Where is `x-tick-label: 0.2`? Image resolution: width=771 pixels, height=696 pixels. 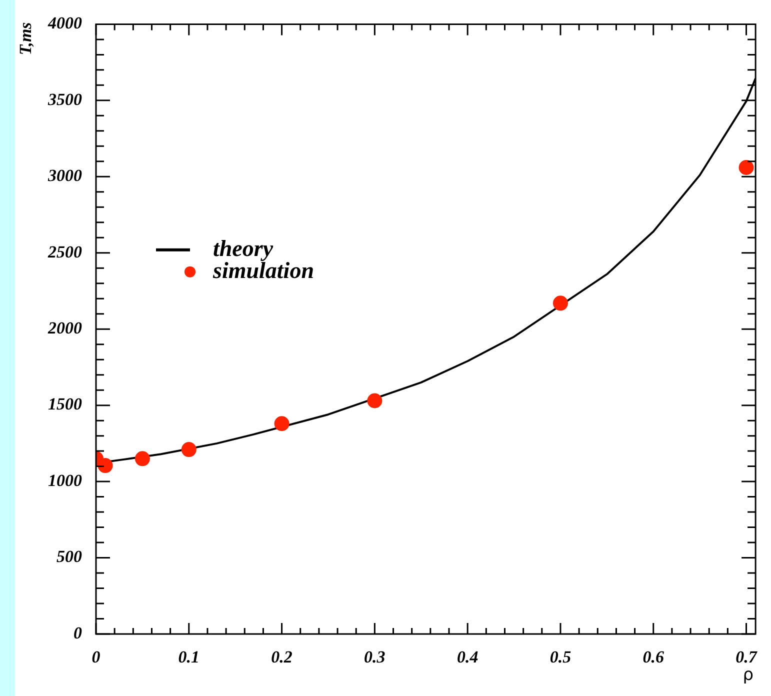 x-tick-label: 0.2 is located at coordinates (282, 657).